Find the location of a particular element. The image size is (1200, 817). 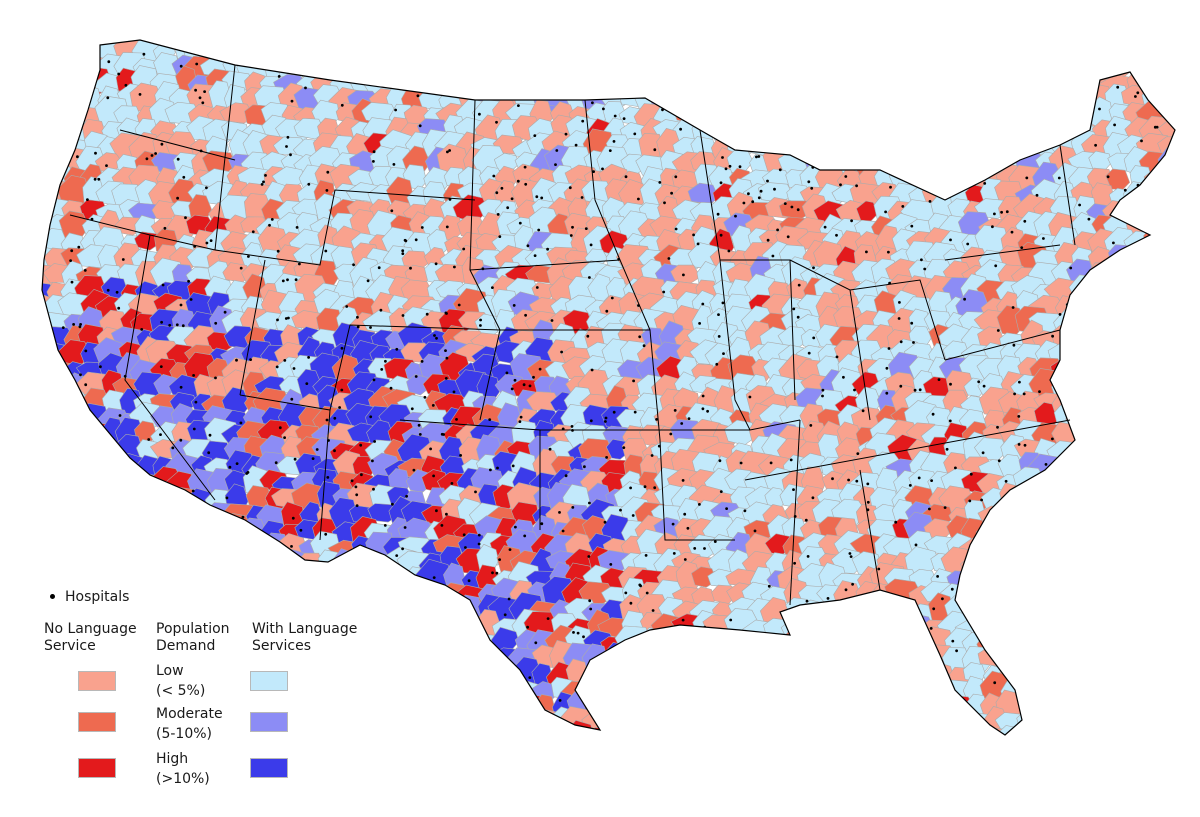

swatch-no-service-moderate is located at coordinates (97, 722).